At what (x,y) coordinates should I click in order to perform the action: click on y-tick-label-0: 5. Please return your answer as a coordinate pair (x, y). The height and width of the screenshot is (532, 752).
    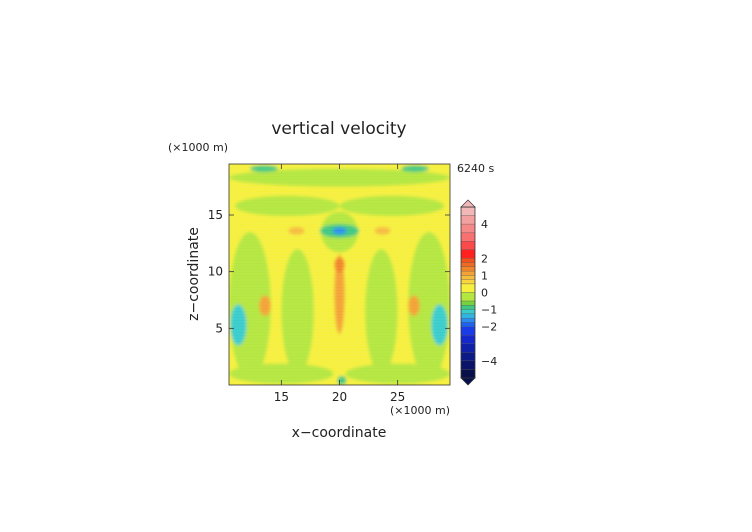
    Looking at the image, I should click on (219, 328).